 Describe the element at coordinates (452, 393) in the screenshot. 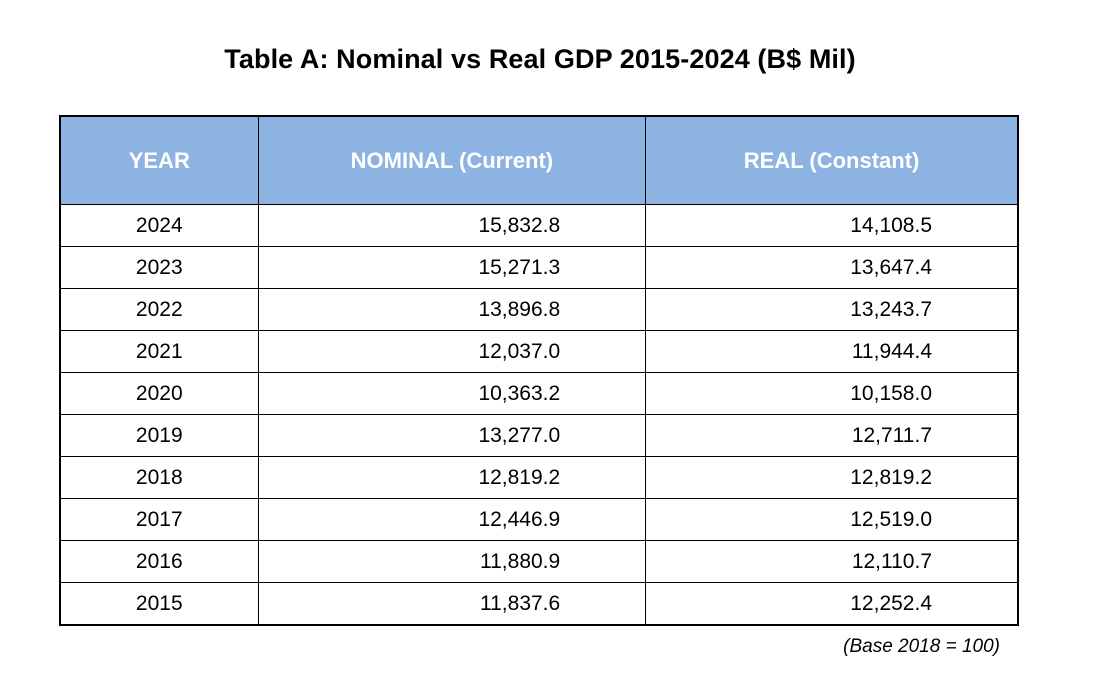

I see `nominal-cell: 10,363.2` at that location.